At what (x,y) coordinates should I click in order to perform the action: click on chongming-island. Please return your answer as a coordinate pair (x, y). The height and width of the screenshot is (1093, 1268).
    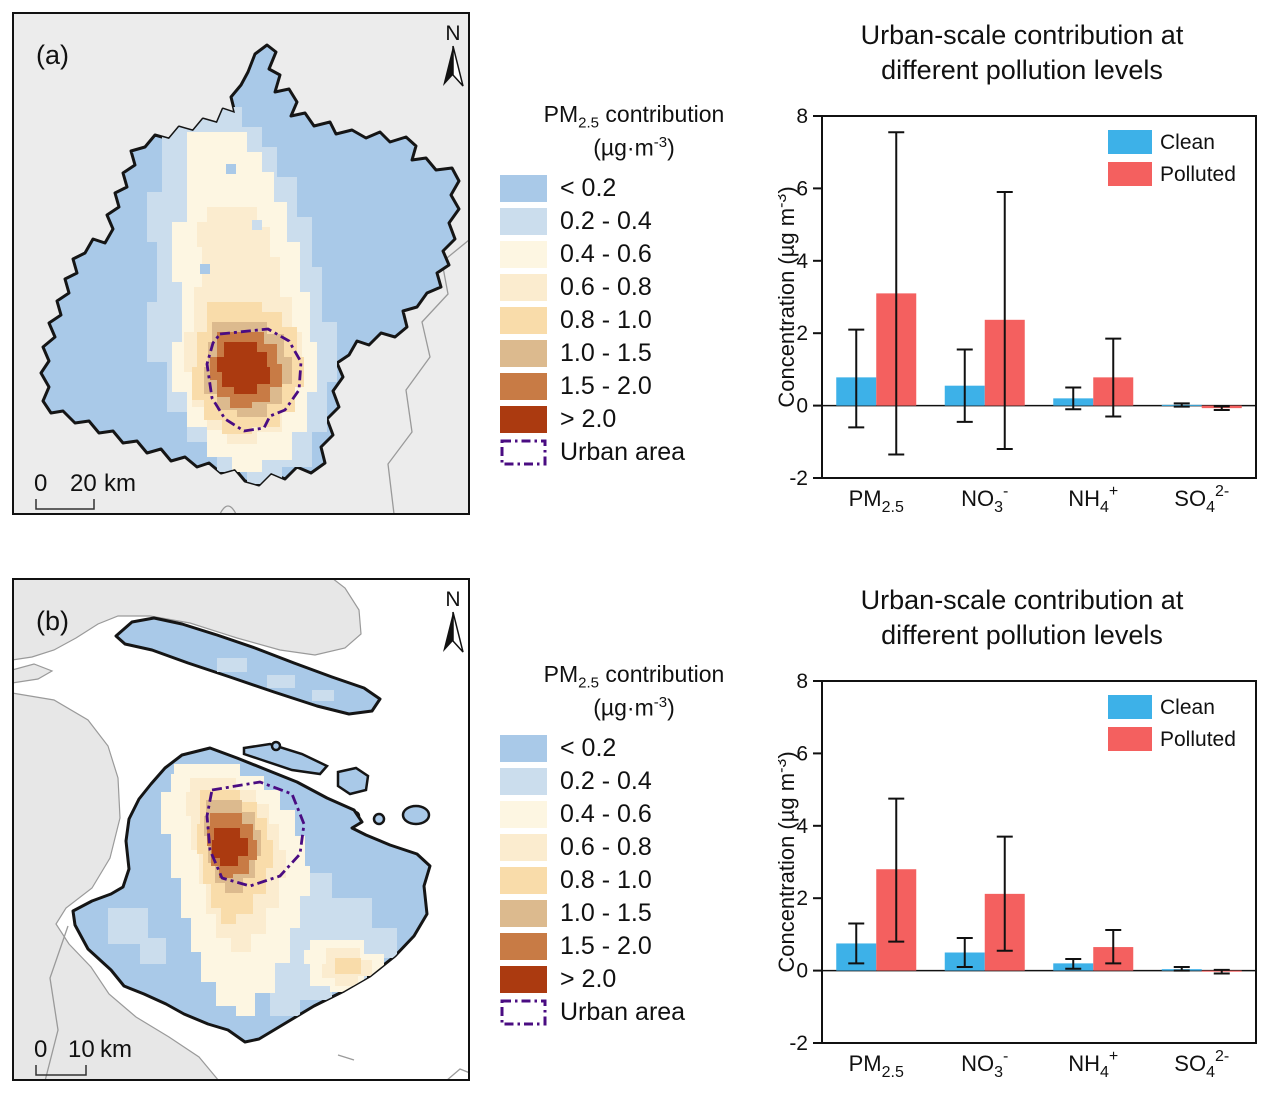
    Looking at the image, I should click on (248, 666).